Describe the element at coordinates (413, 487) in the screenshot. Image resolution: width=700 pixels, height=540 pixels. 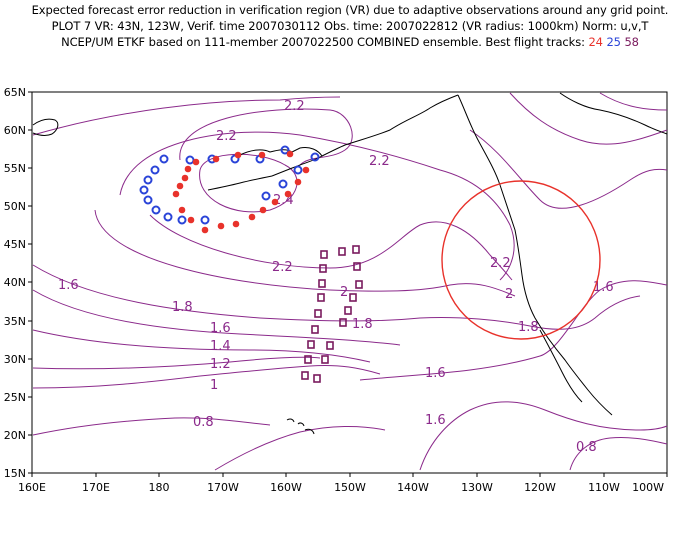
I see `lon-label: 140W` at that location.